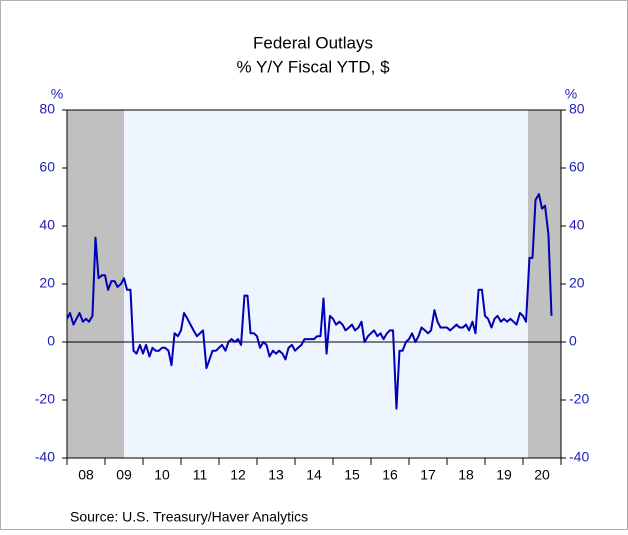 The height and width of the screenshot is (535, 628). Describe the element at coordinates (276, 475) in the screenshot. I see `x-tick-label: 13` at that location.